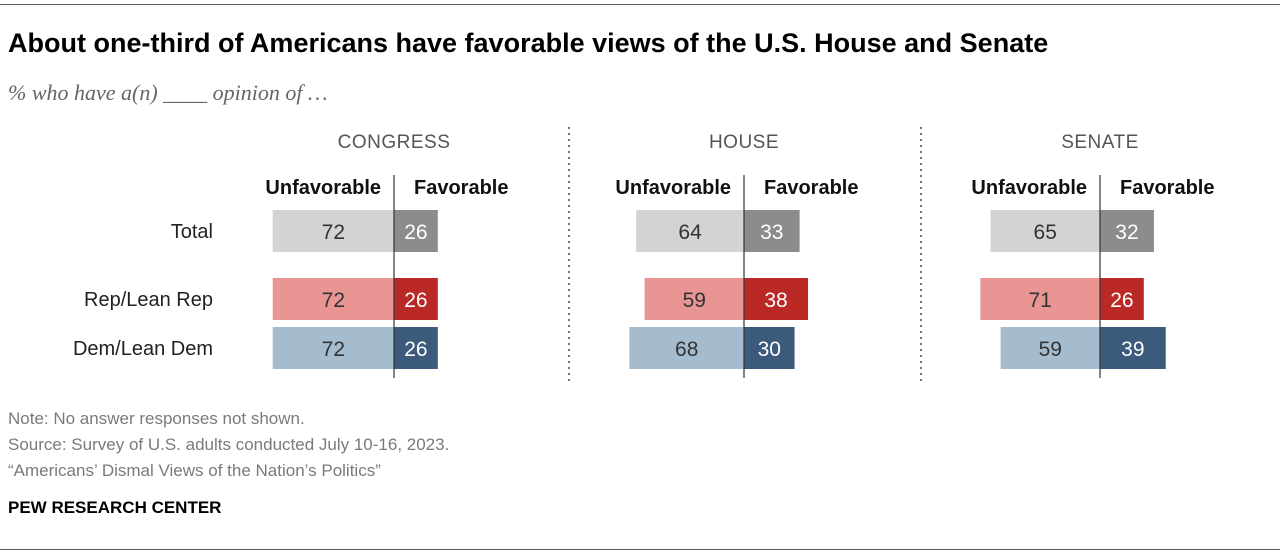 This screenshot has height=556, width=1280. I want to click on data-label-unfavorable: 71, so click(1040, 300).